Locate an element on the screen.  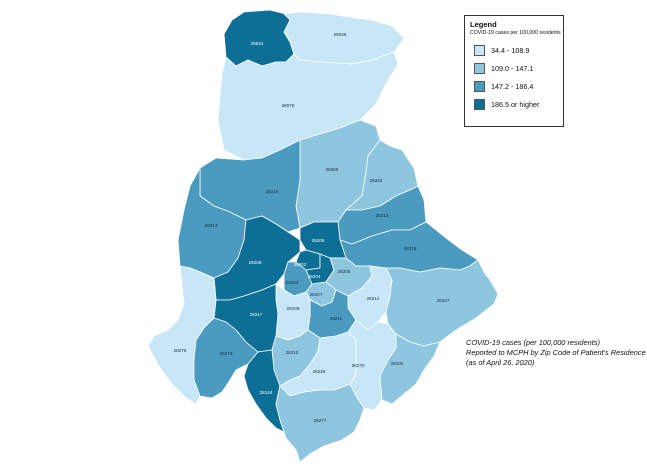
legend-label: 186.5 or higher is located at coordinates (515, 104).